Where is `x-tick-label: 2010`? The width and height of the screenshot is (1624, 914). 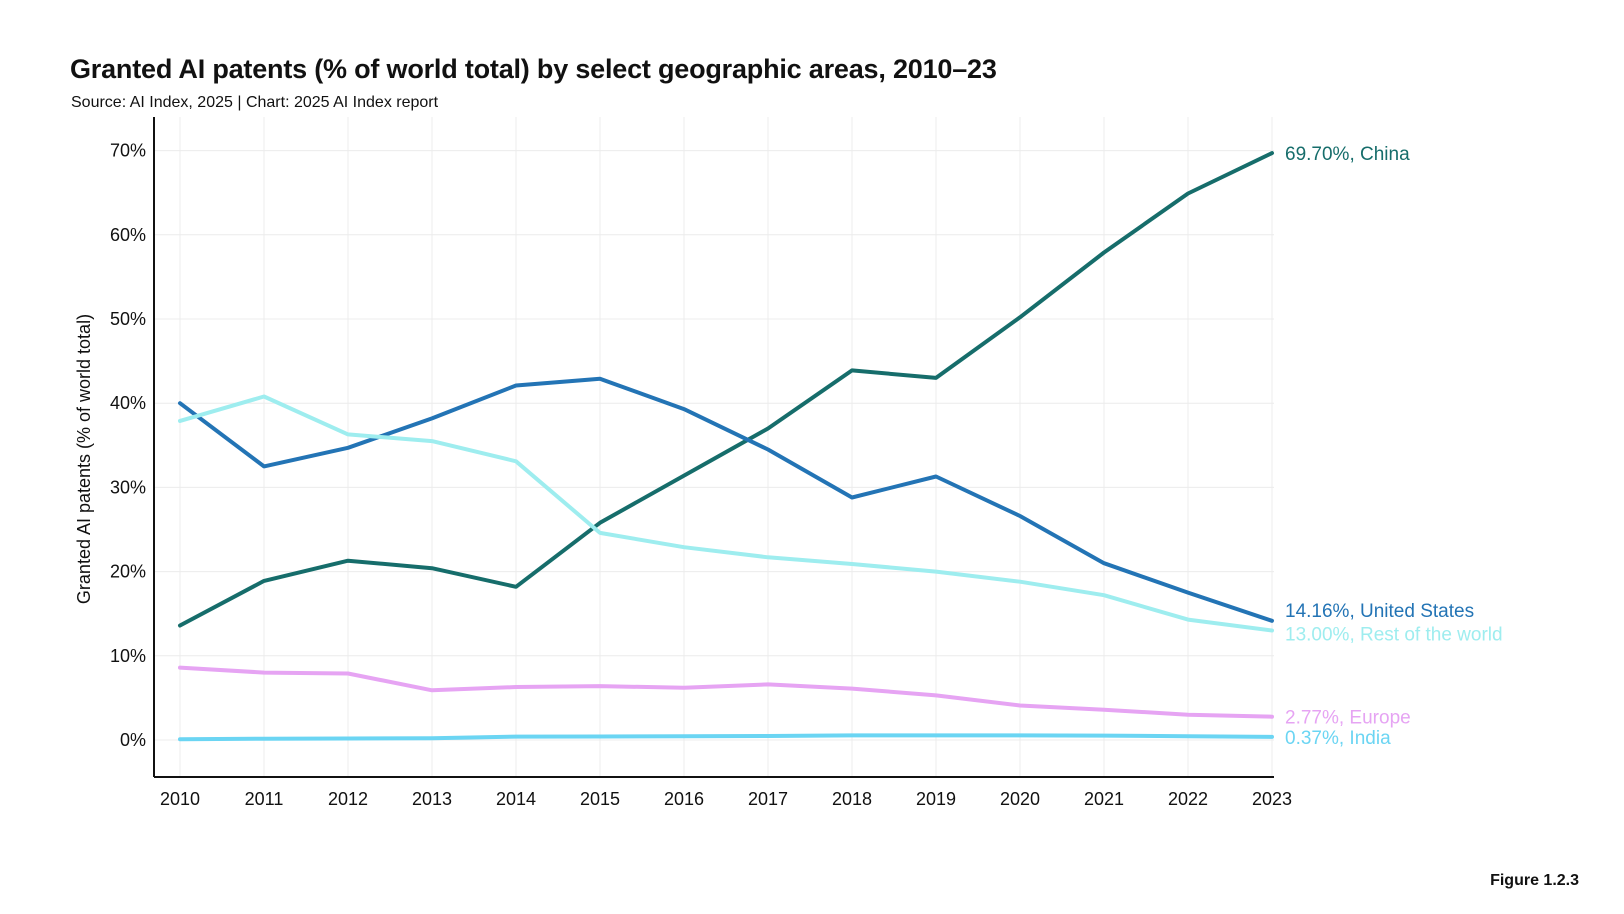
x-tick-label: 2010 is located at coordinates (180, 799).